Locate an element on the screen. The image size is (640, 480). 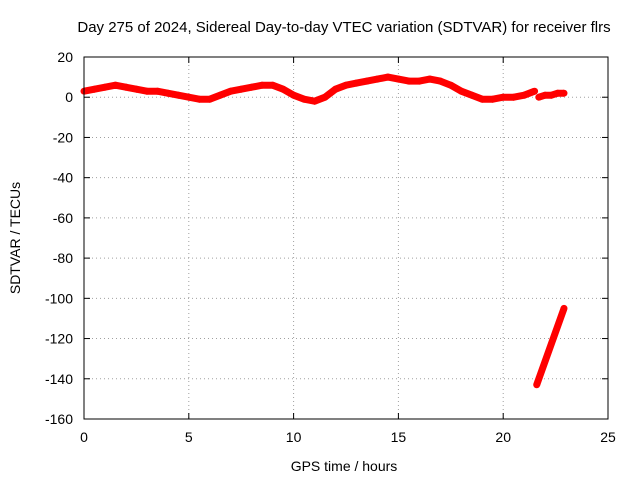
y-tick-label: -40 is located at coordinates (63, 178).